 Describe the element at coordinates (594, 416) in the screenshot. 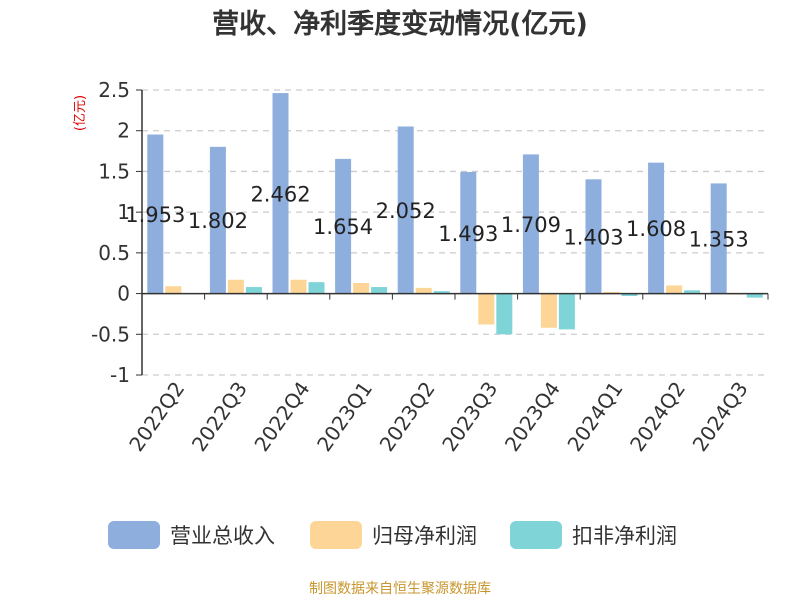

I see `x-tick-label: 2024Q1` at that location.